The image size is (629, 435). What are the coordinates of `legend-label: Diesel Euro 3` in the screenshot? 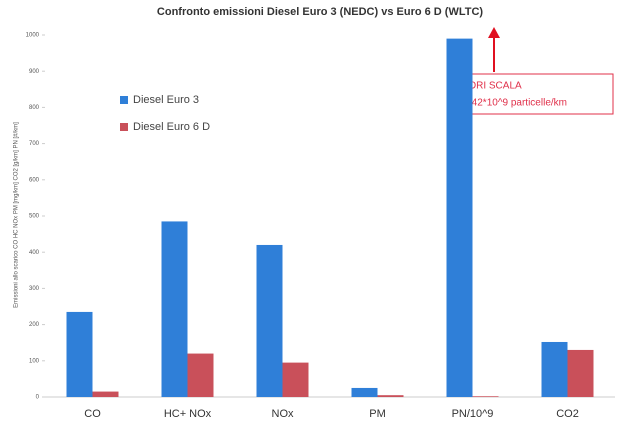 It's located at (166, 100).